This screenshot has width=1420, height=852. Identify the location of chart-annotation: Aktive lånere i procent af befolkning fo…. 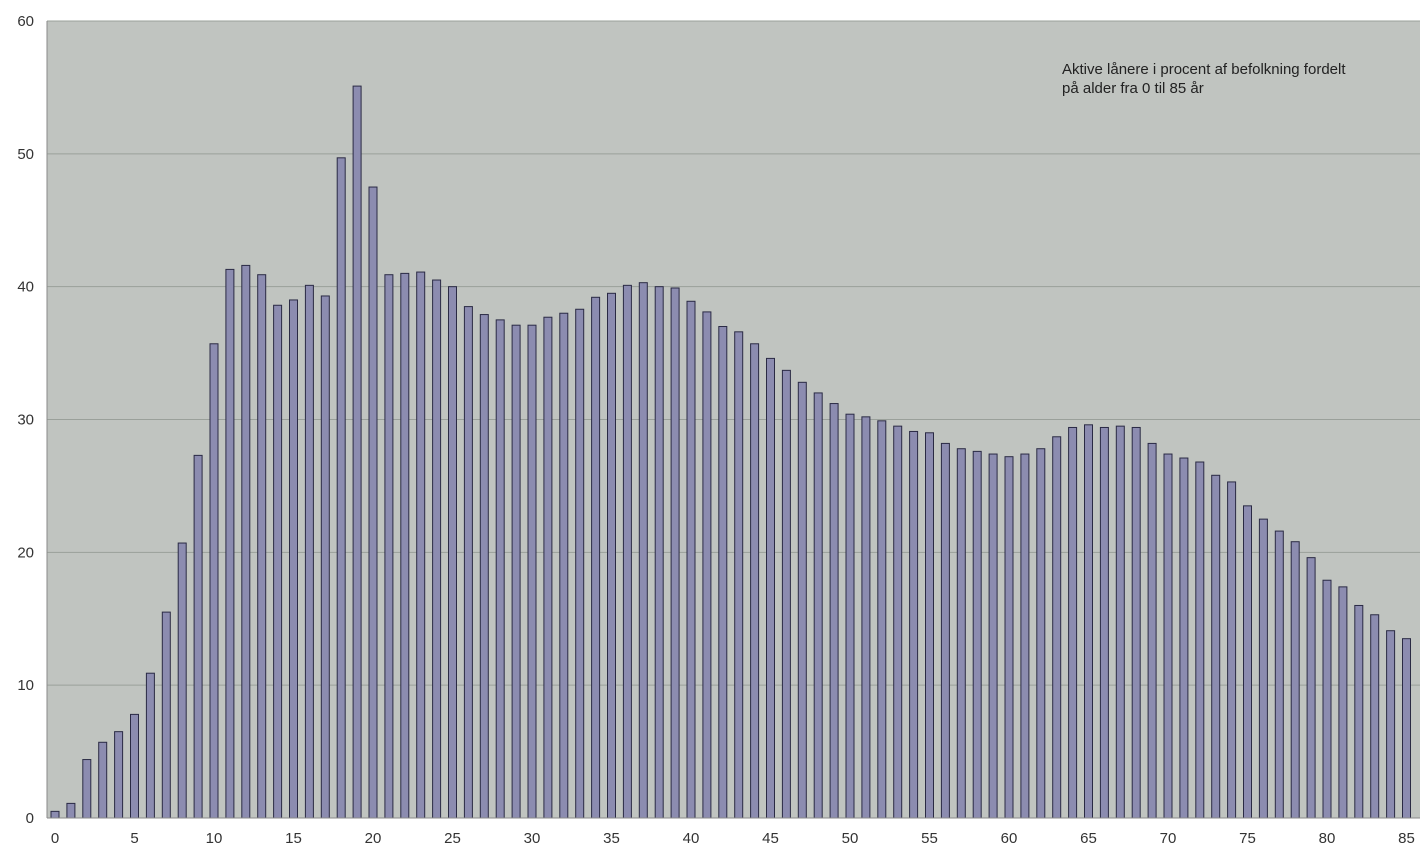
(1237, 79).